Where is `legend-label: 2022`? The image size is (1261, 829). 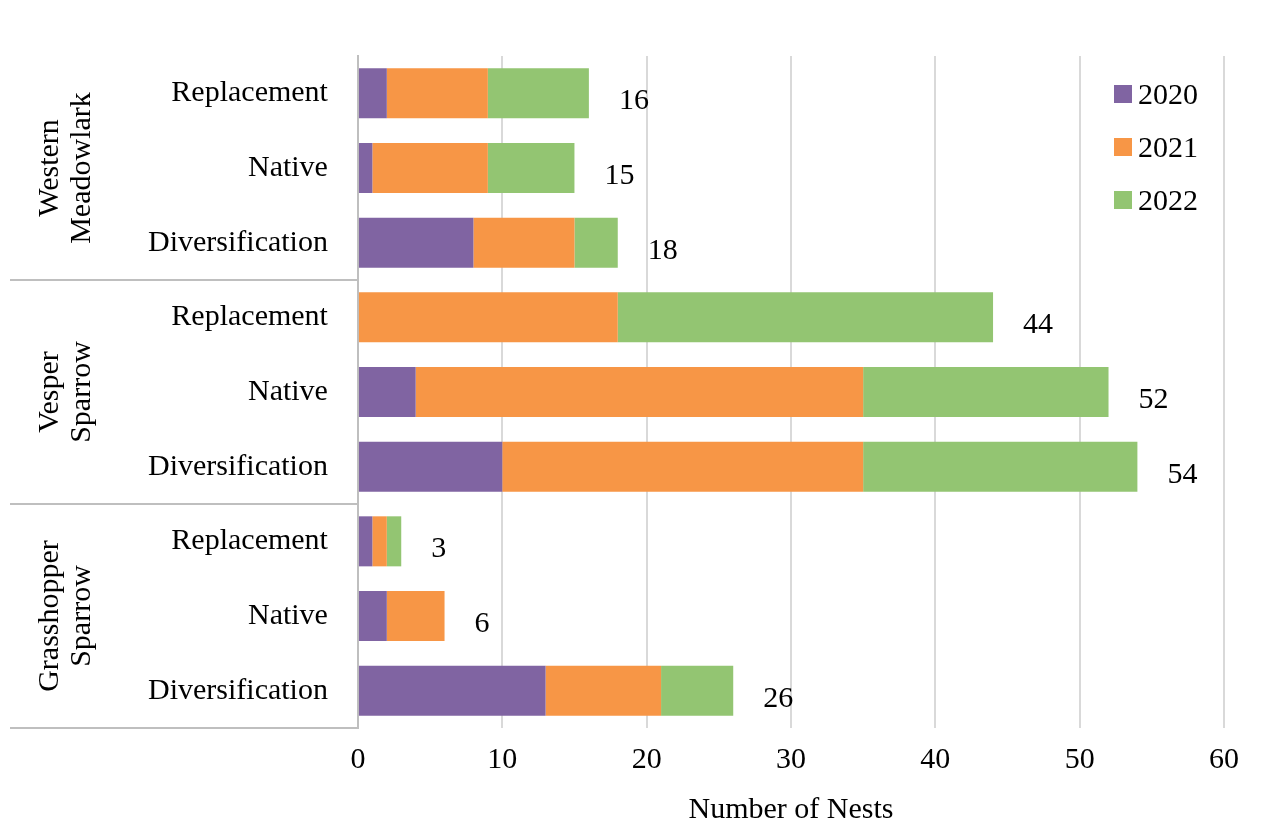 legend-label: 2022 is located at coordinates (1168, 199).